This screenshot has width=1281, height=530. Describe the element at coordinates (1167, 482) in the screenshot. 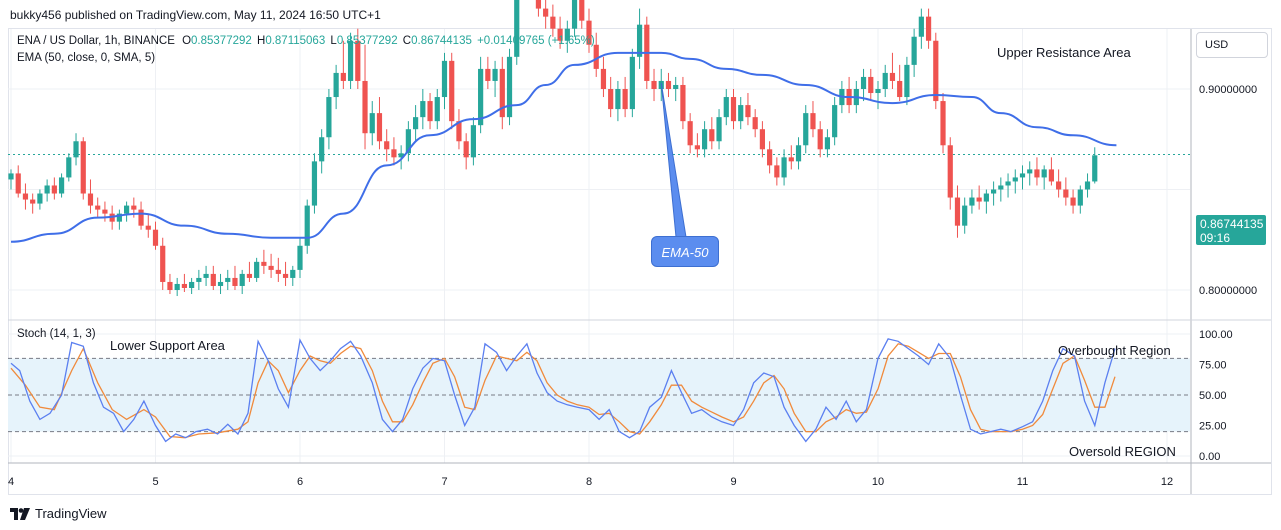

I see `x-tick-label: 12` at that location.